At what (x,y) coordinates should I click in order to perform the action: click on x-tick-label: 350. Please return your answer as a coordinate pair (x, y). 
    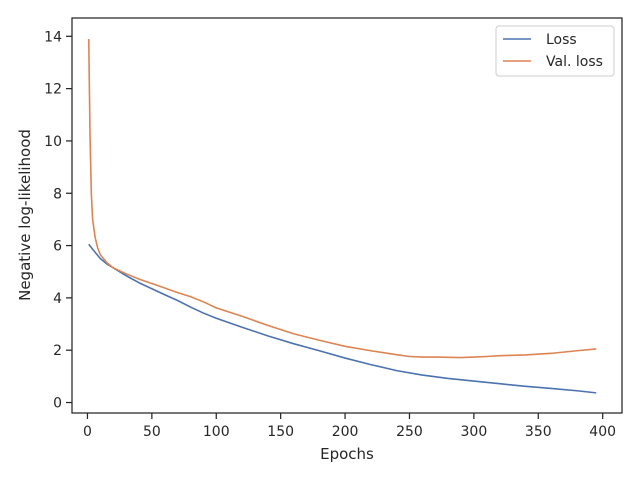
    Looking at the image, I should click on (538, 432).